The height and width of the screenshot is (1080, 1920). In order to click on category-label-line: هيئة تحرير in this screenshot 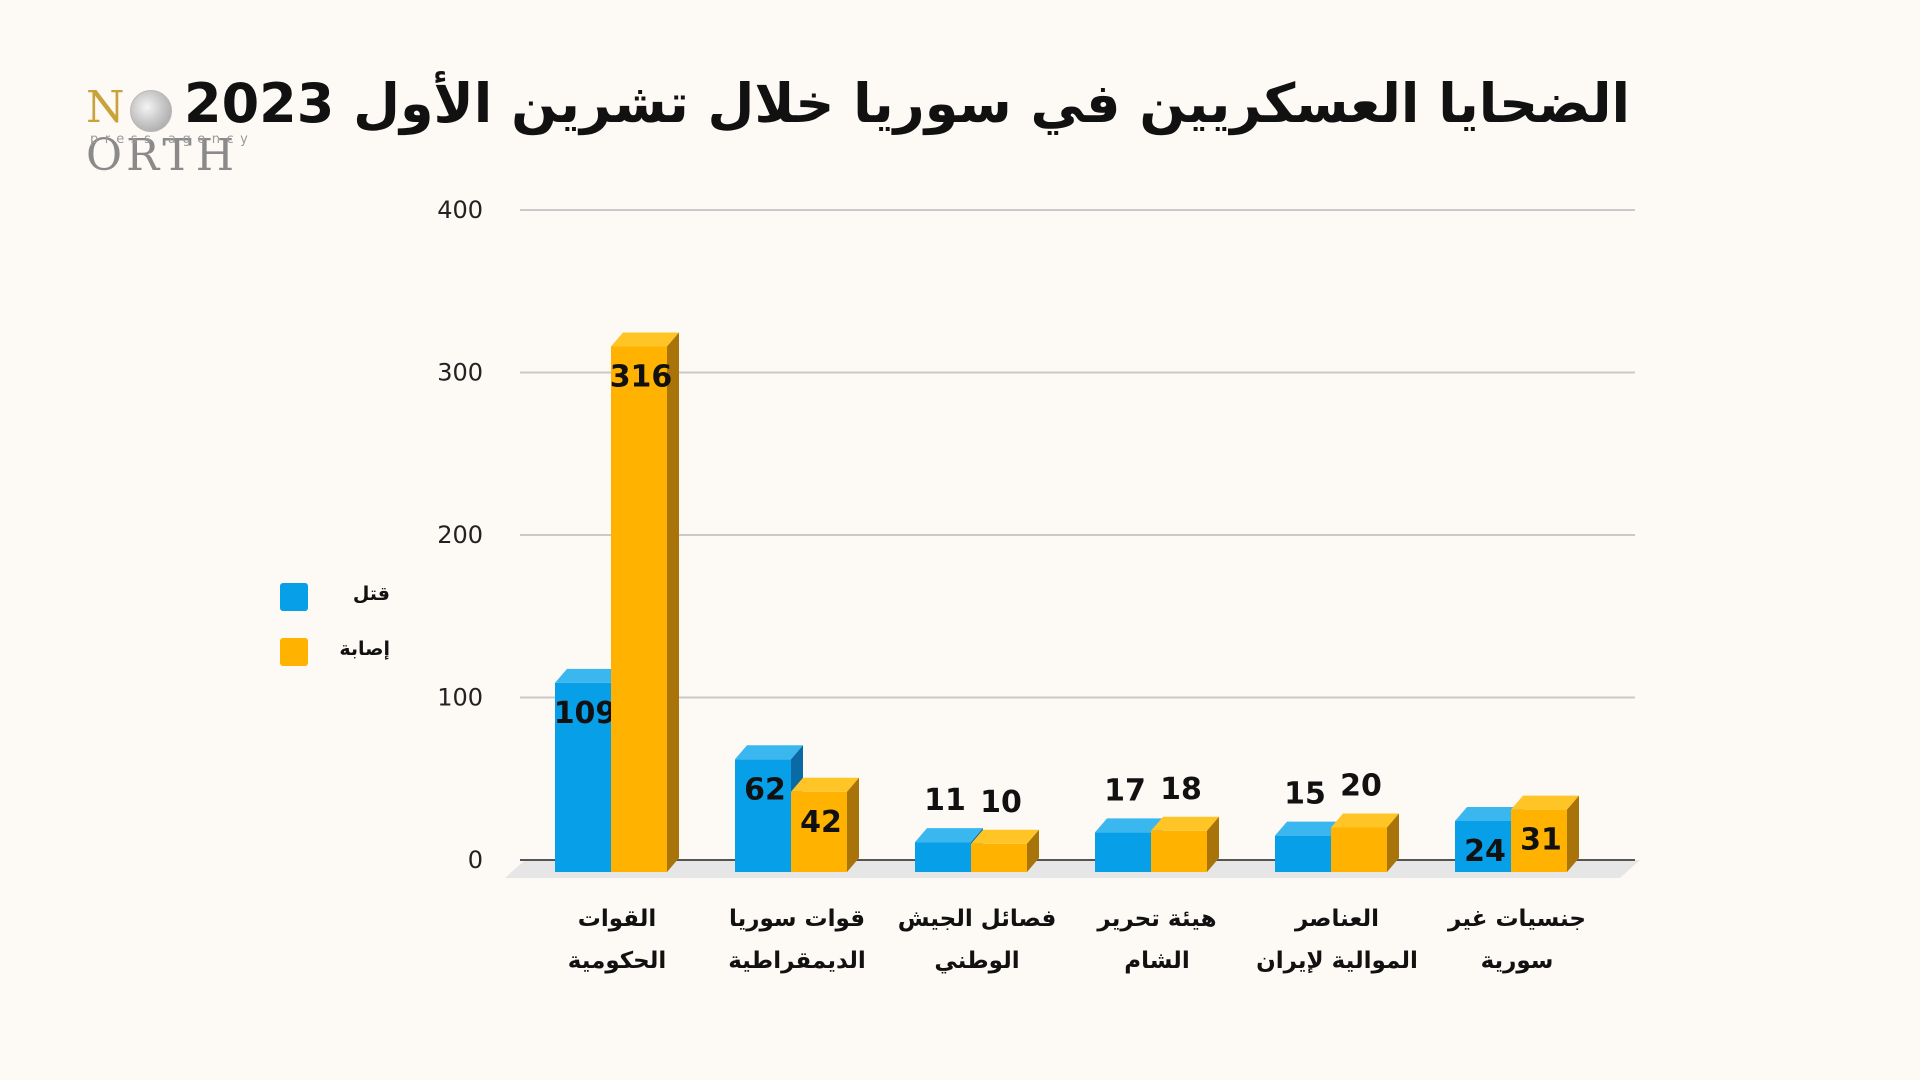, I will do `click(1157, 919)`.